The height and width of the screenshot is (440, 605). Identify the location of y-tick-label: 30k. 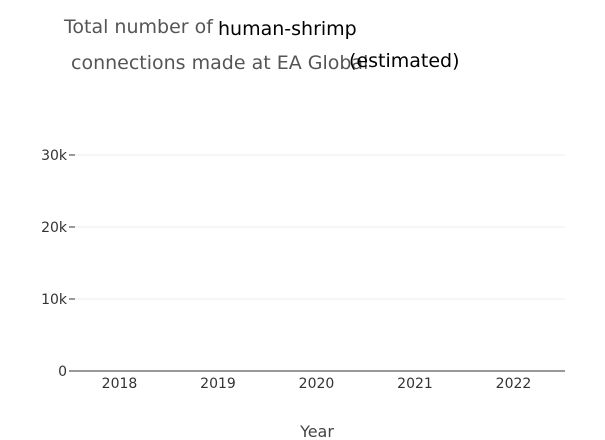
(54, 156).